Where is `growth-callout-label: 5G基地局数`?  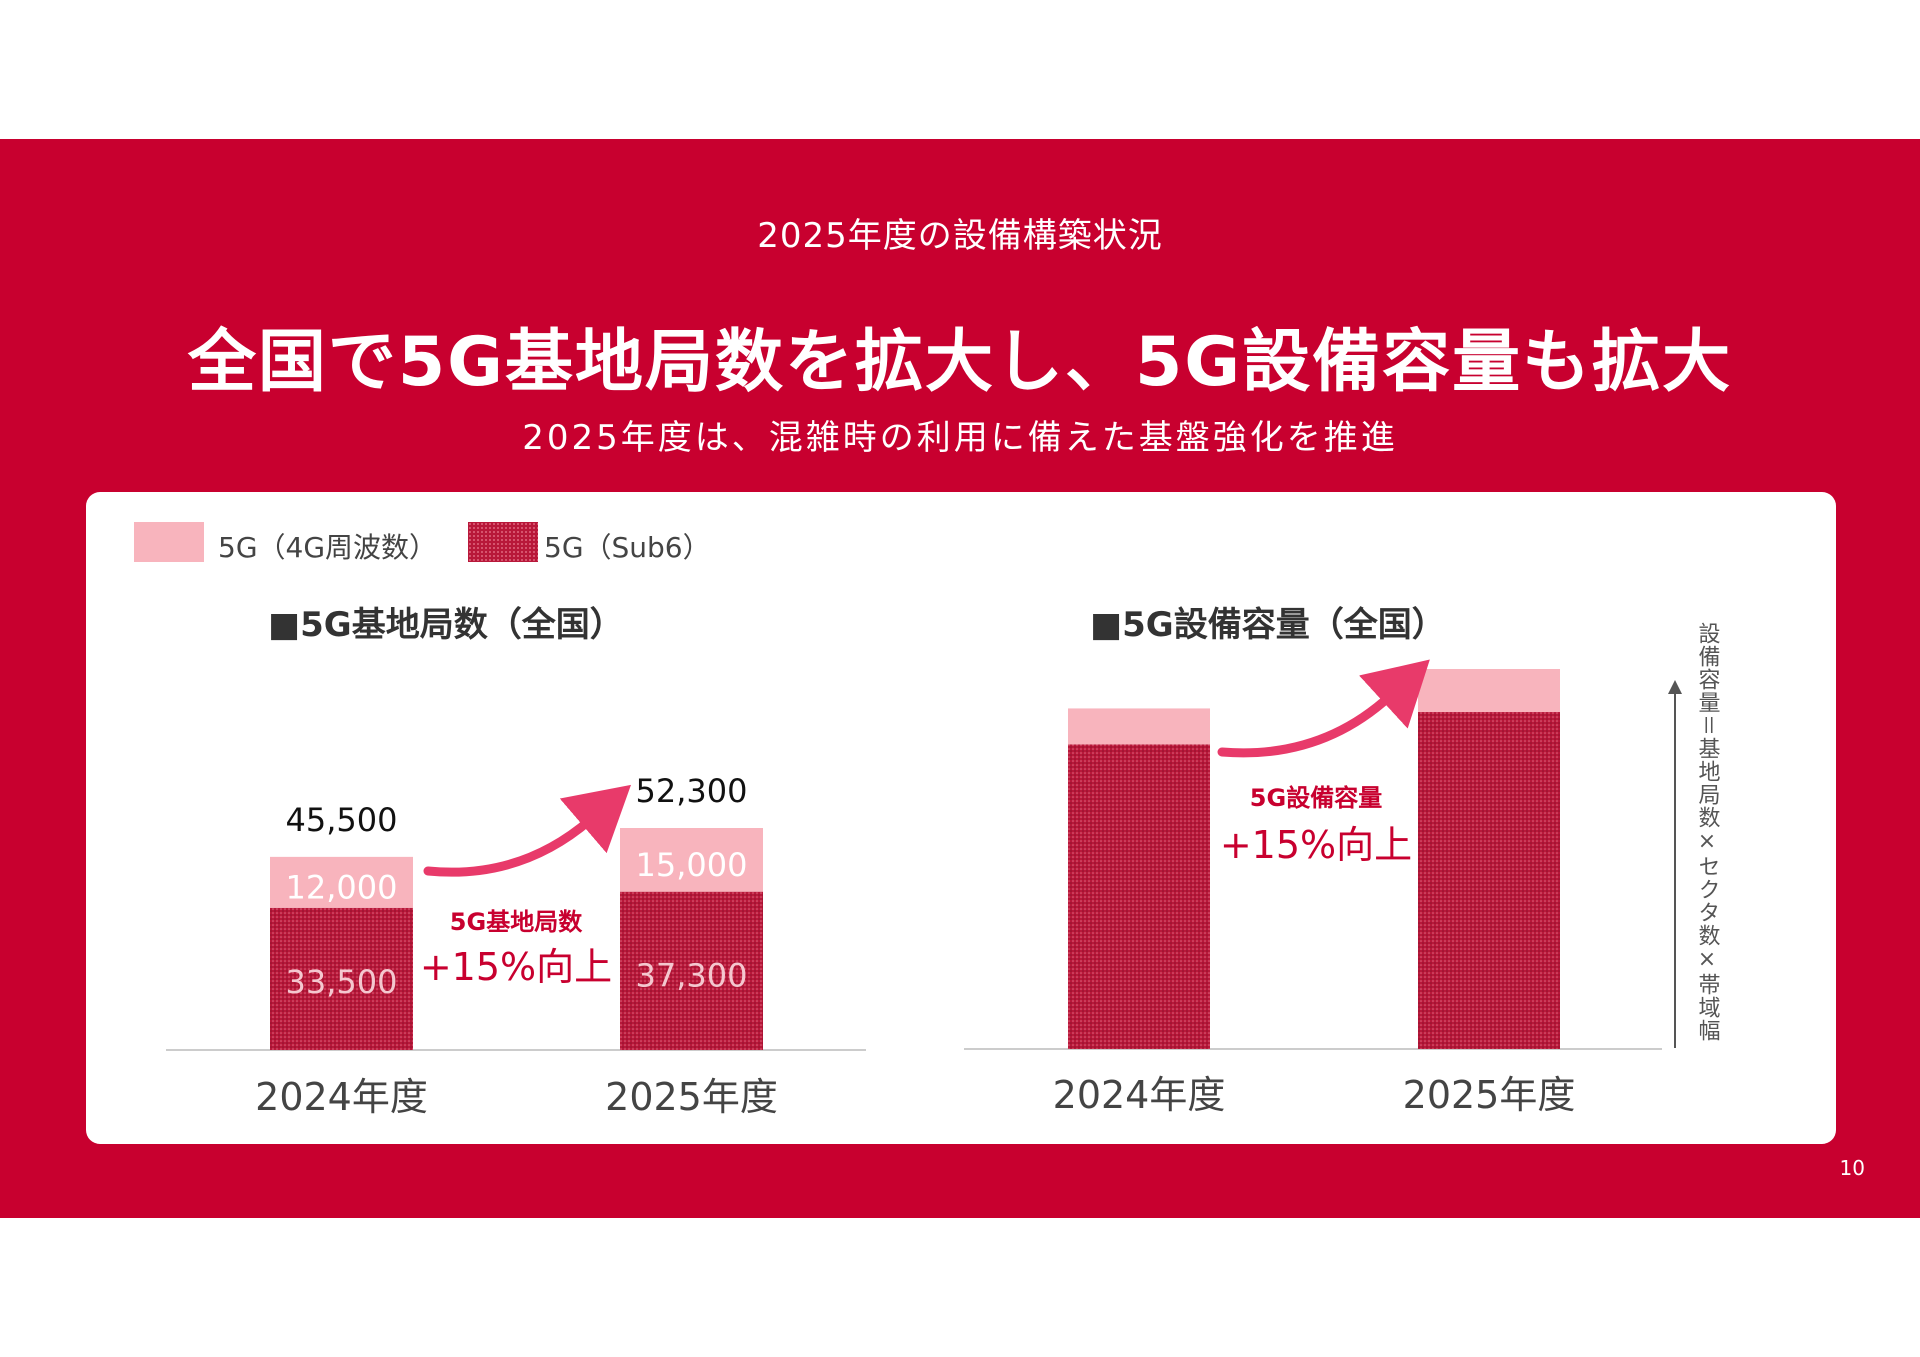 growth-callout-label: 5G基地局数 is located at coordinates (516, 922).